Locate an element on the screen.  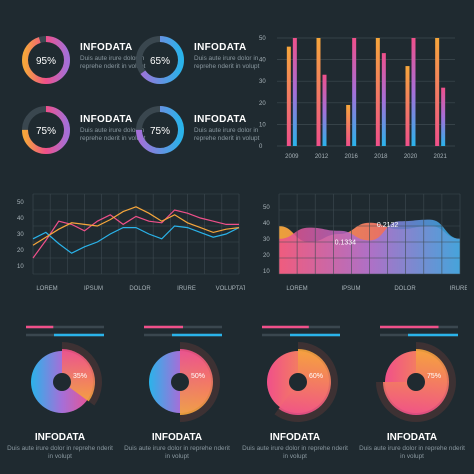
y-tick-label: 0 is located at coordinates (261, 147).